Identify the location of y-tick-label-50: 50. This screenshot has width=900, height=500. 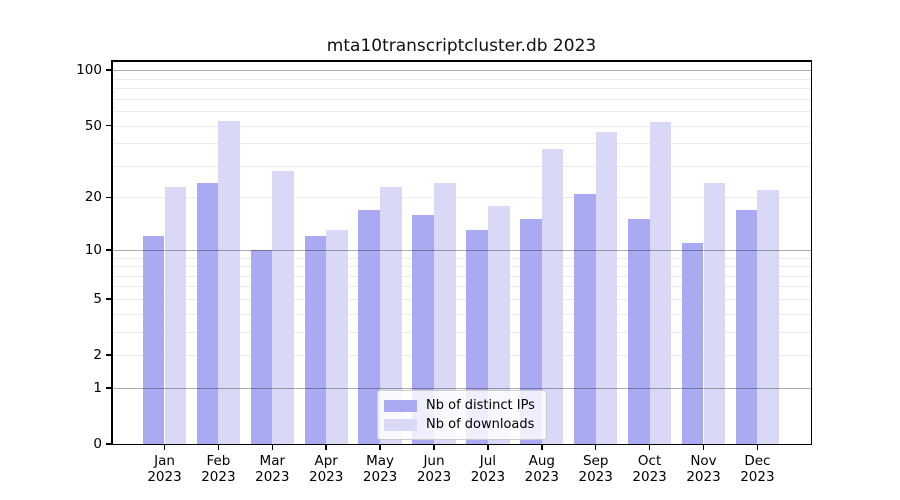
(93, 125).